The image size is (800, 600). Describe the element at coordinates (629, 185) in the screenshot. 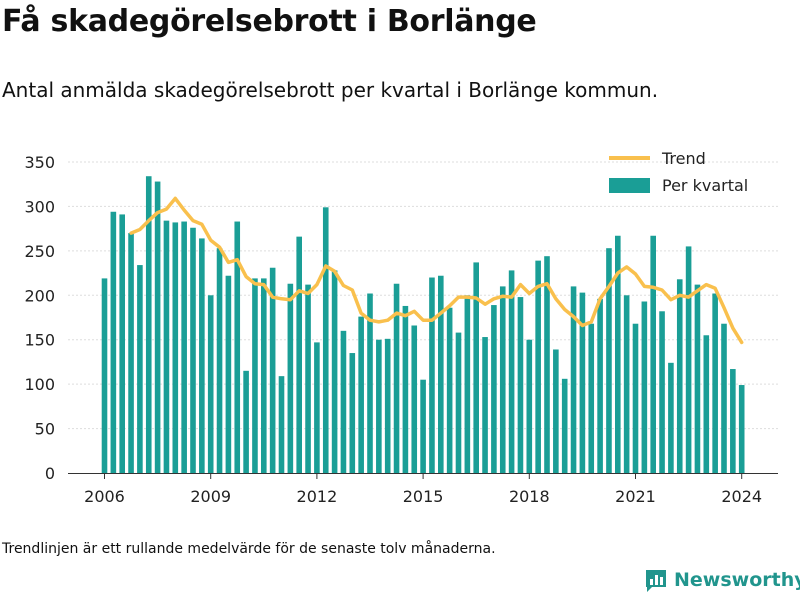

I see `legend-bars-swatch` at that location.